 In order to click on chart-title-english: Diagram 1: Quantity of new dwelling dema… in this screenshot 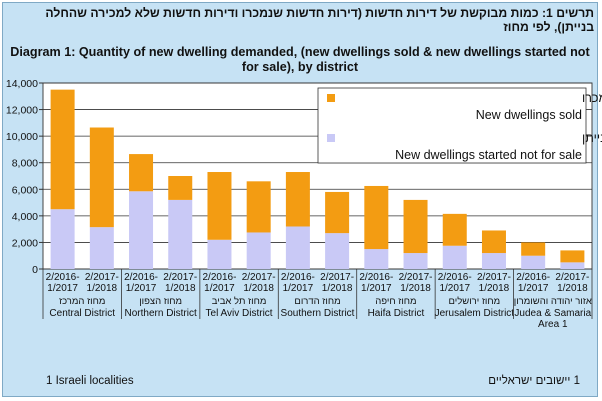, I will do `click(300, 60)`.